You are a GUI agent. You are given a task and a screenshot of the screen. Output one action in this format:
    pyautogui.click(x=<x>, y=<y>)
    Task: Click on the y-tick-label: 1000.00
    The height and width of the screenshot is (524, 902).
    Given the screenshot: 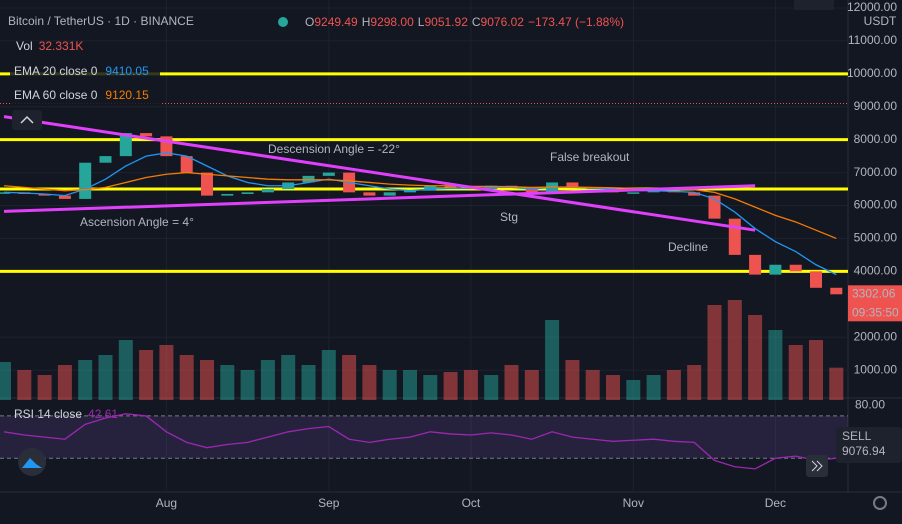 What is the action you would take?
    pyautogui.click(x=876, y=369)
    